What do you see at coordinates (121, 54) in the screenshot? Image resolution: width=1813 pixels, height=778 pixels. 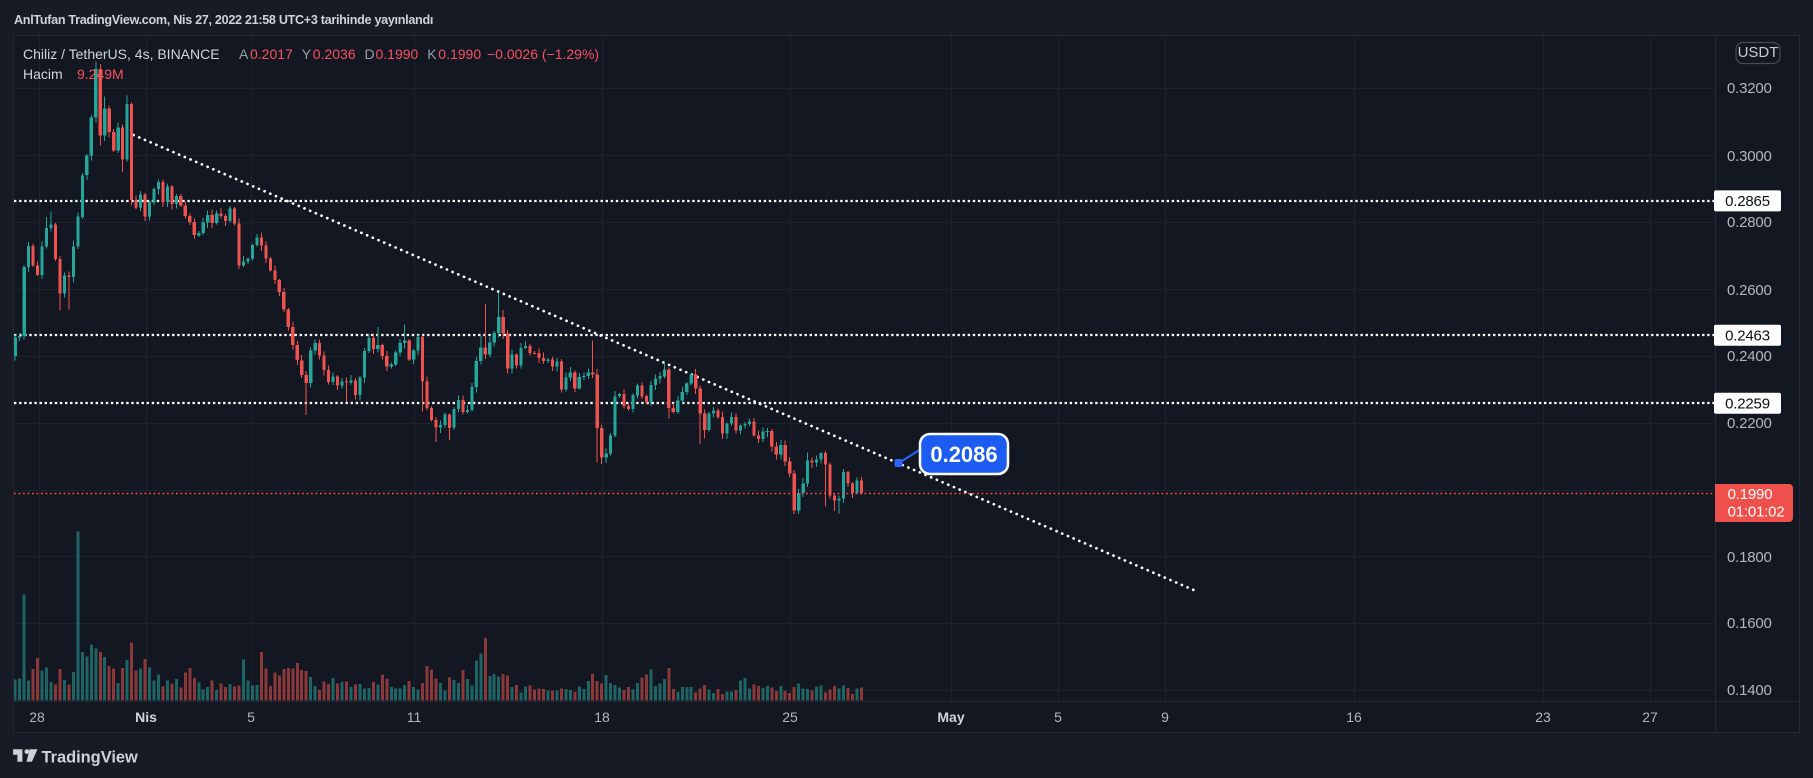 I see `svg-text: Chiliz / TetherUS, 4s, BINANCE` at bounding box center [121, 54].